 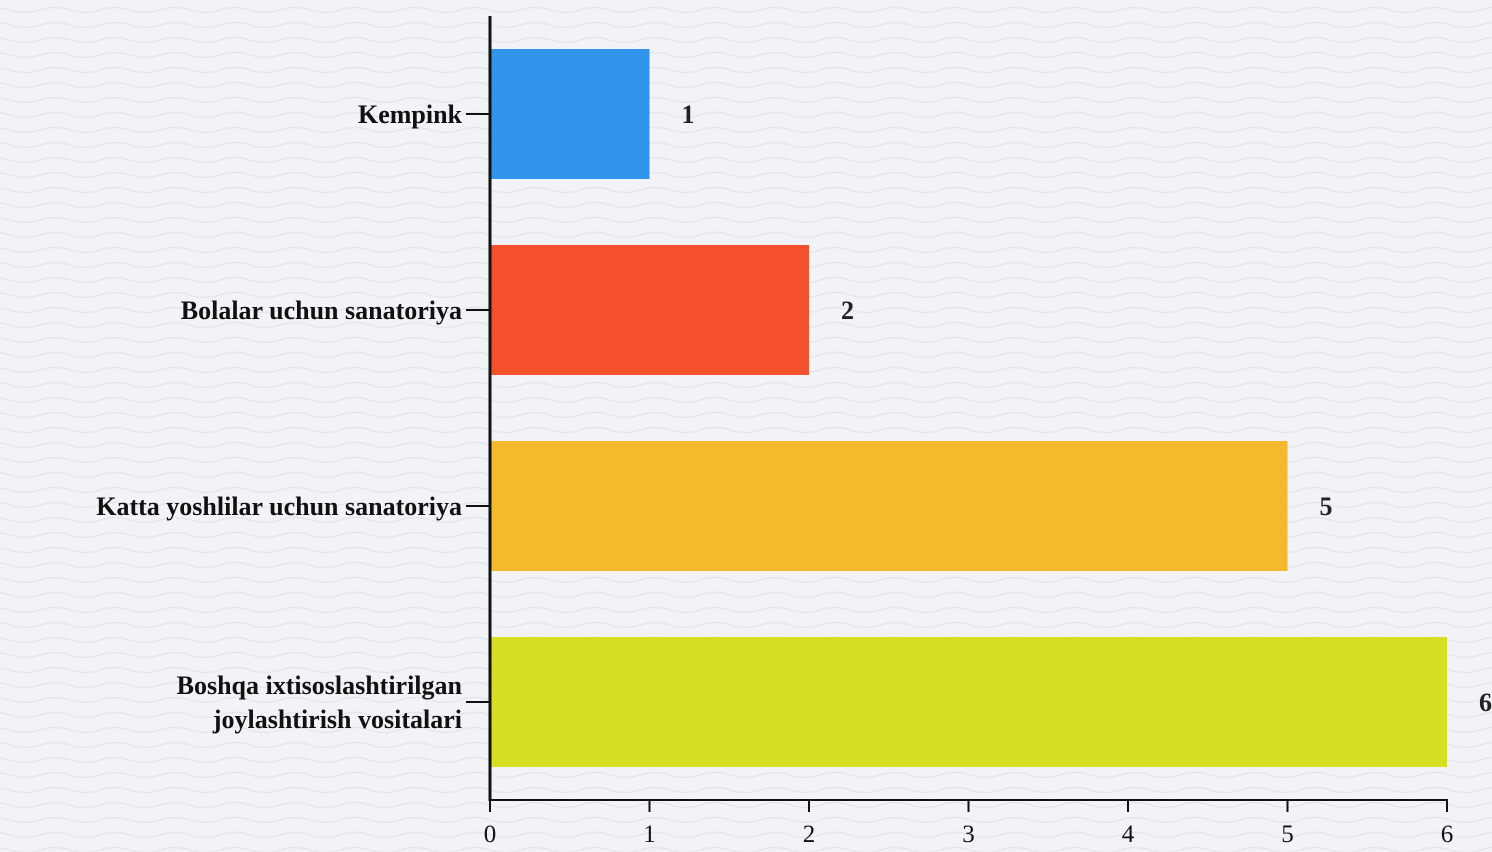 What do you see at coordinates (1326, 506) in the screenshot?
I see `value-label-3: 5` at bounding box center [1326, 506].